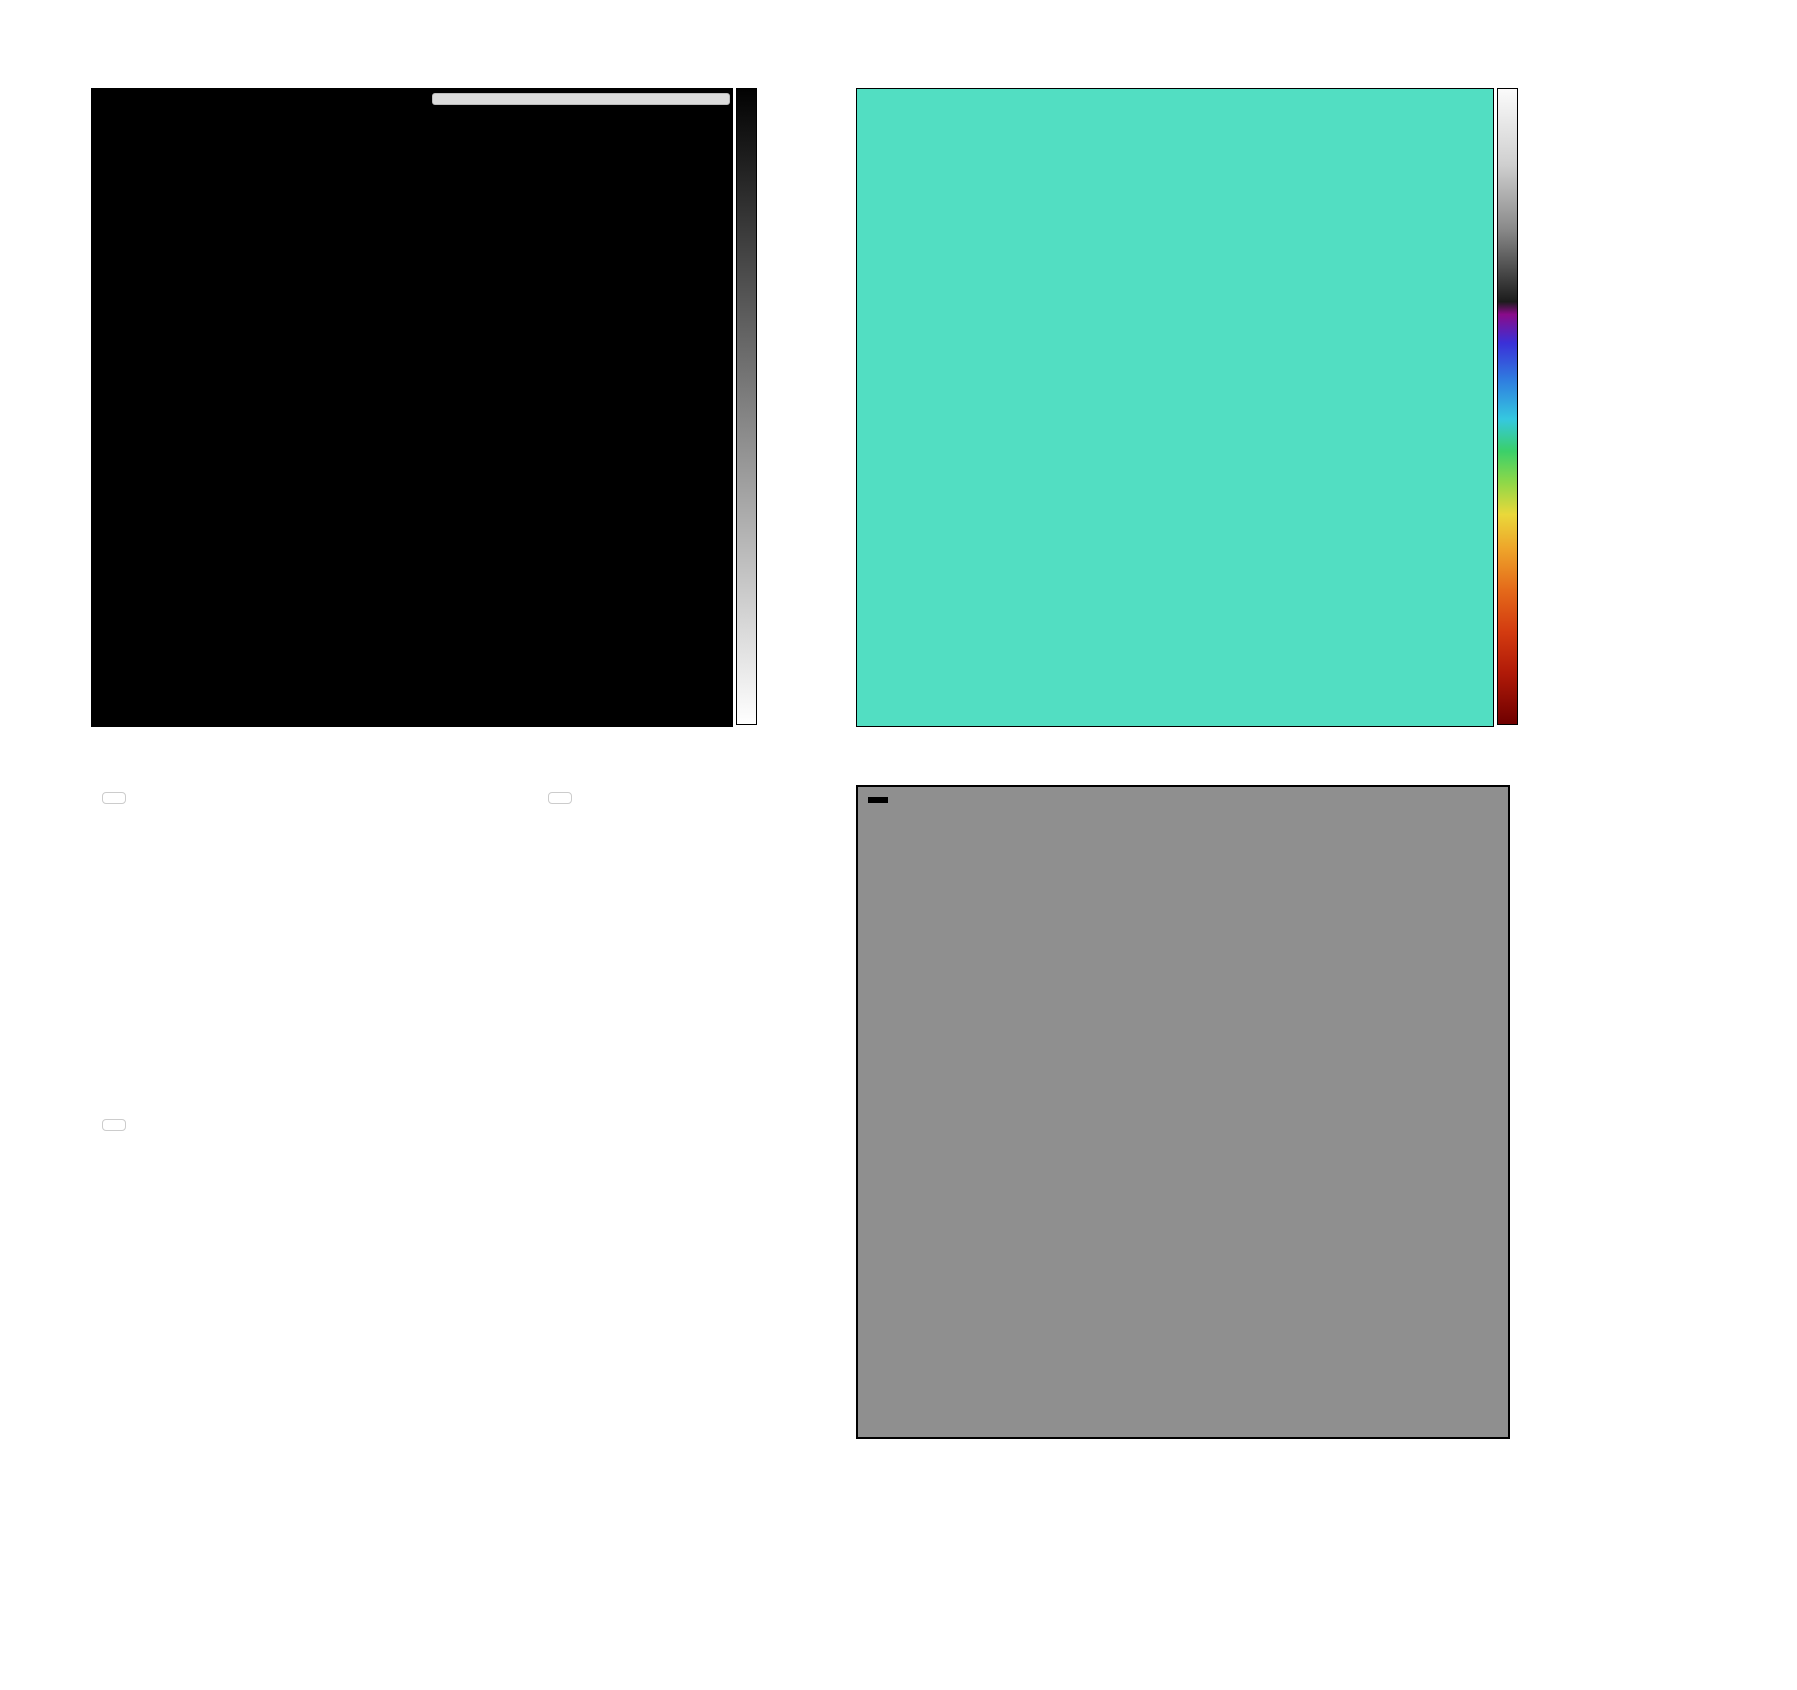 The image size is (1797, 1690). What do you see at coordinates (1507, 406) in the screenshot?
I see `awv-colorbar` at bounding box center [1507, 406].